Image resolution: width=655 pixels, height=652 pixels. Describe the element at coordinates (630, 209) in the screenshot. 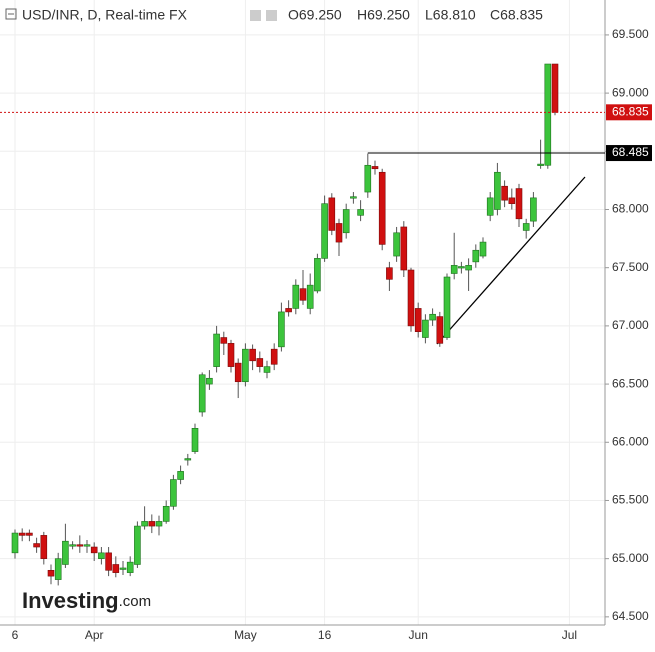

I see `y-tick-label: 68.000` at that location.